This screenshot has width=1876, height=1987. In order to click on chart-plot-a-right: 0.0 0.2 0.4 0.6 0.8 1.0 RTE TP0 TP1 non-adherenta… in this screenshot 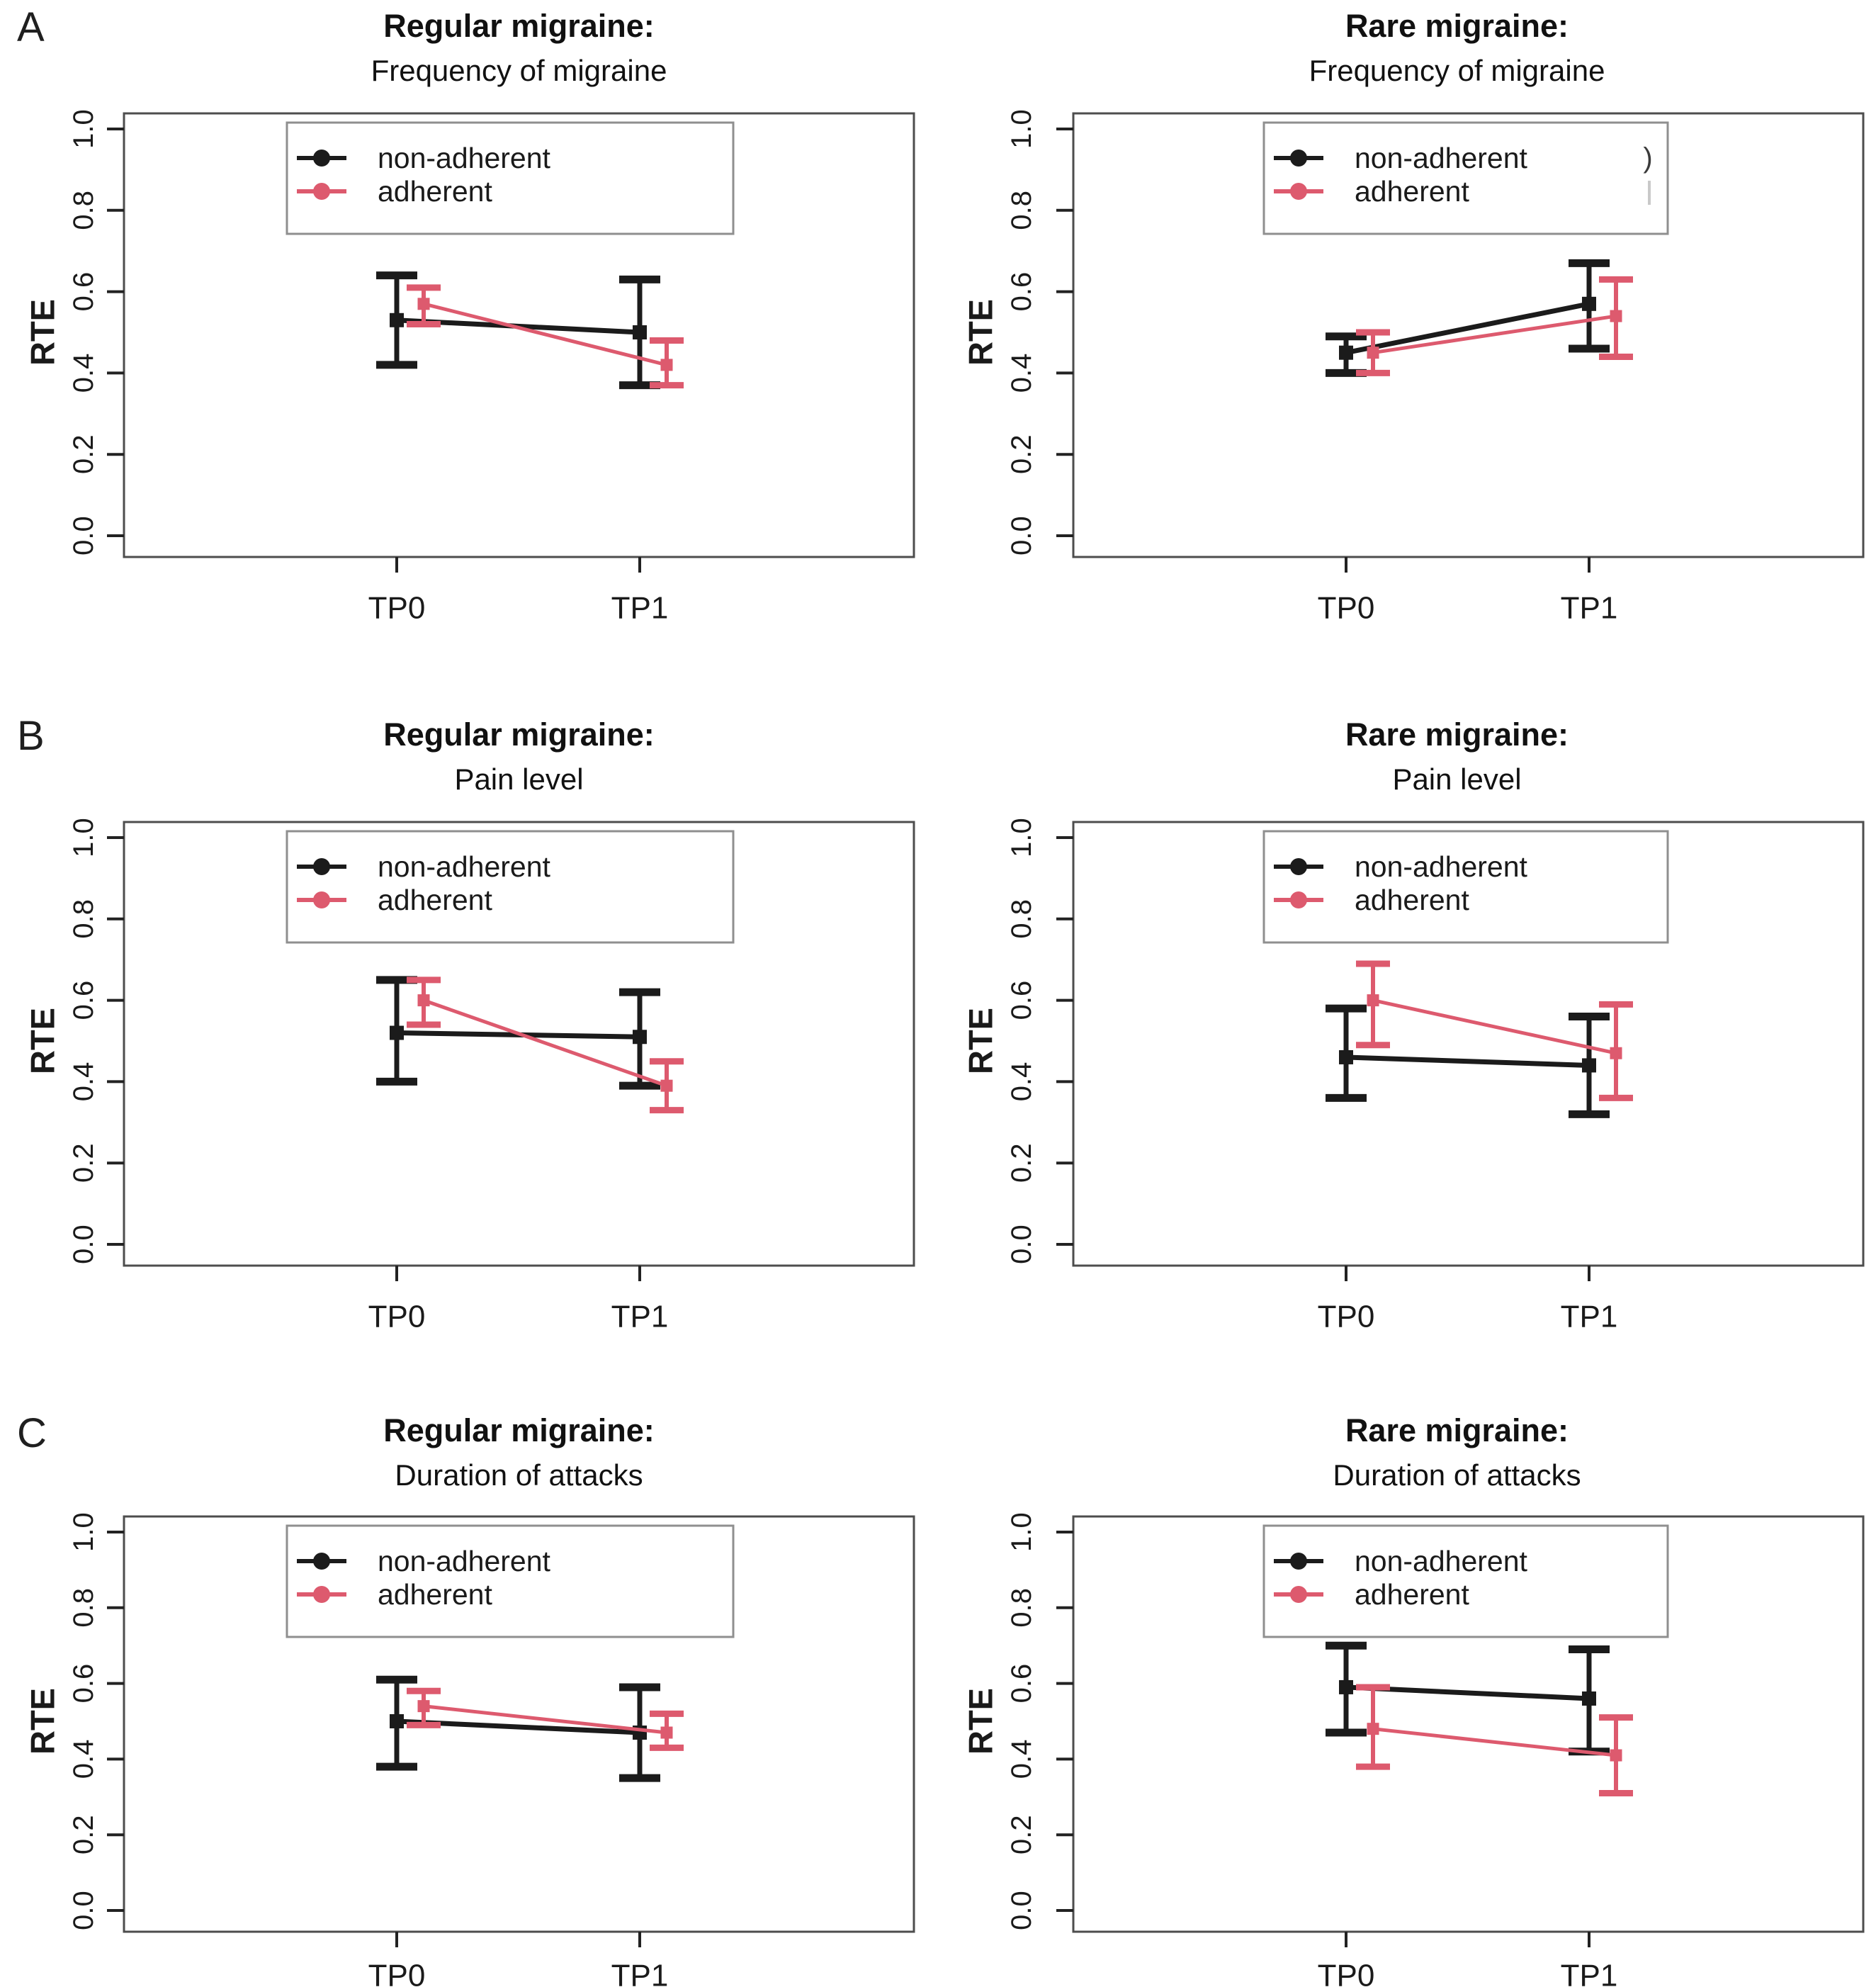, I will do `click(1414, 367)`.